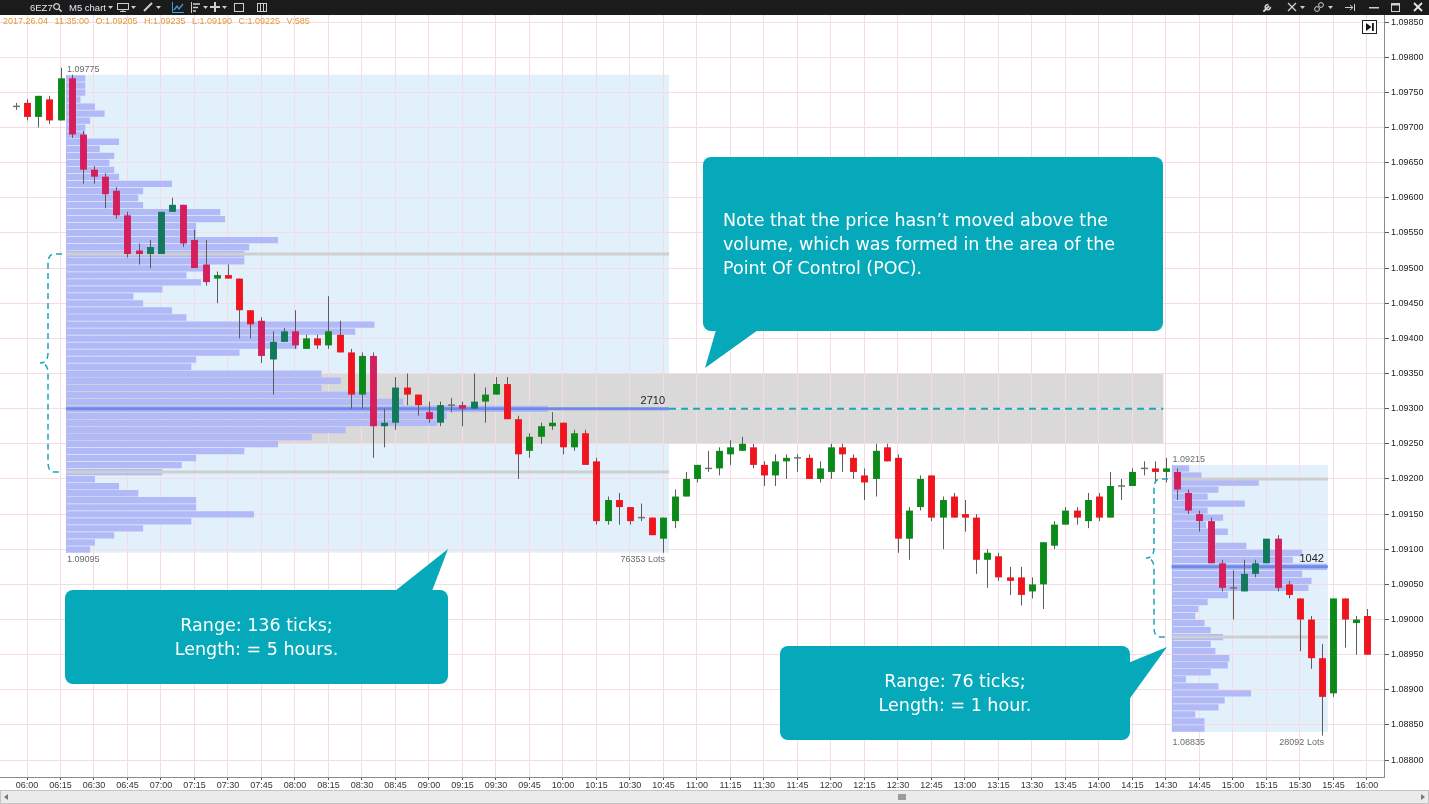 Image resolution: width=1429 pixels, height=804 pixels. I want to click on x-tick-label: 06:45, so click(127, 784).